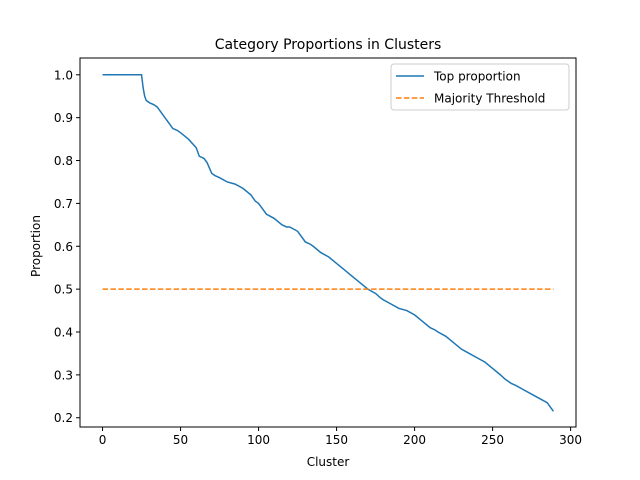 This screenshot has height=480, width=640. I want to click on y-tick-label: 0.4, so click(63, 333).